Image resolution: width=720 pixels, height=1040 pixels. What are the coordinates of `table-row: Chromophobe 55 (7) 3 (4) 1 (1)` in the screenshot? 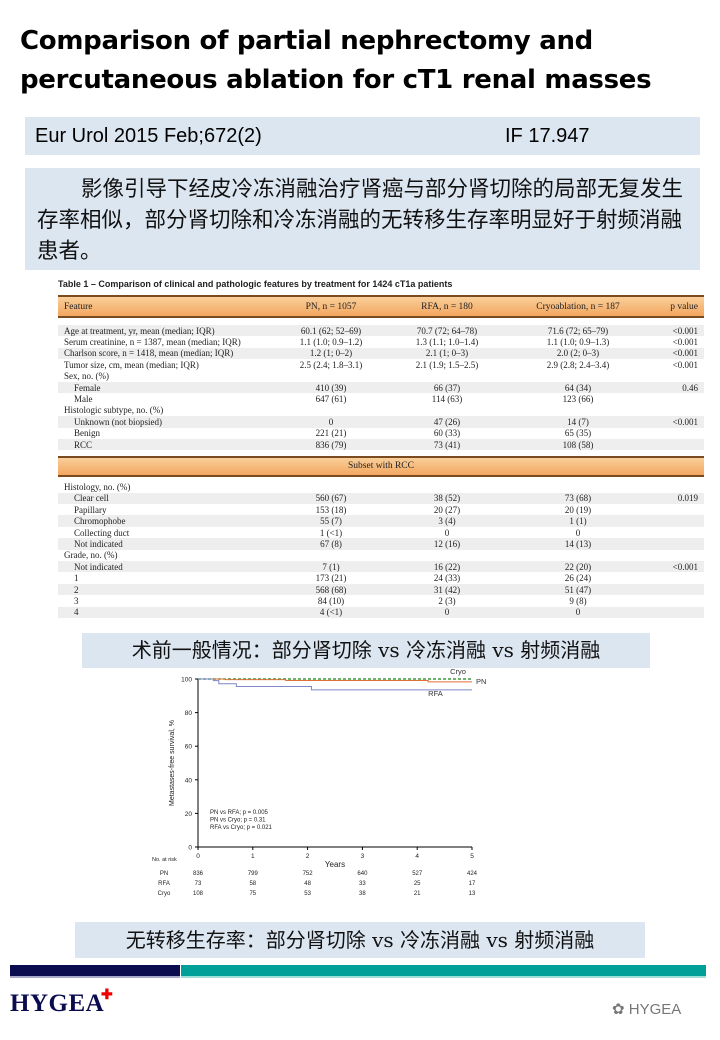 It's located at (381, 521).